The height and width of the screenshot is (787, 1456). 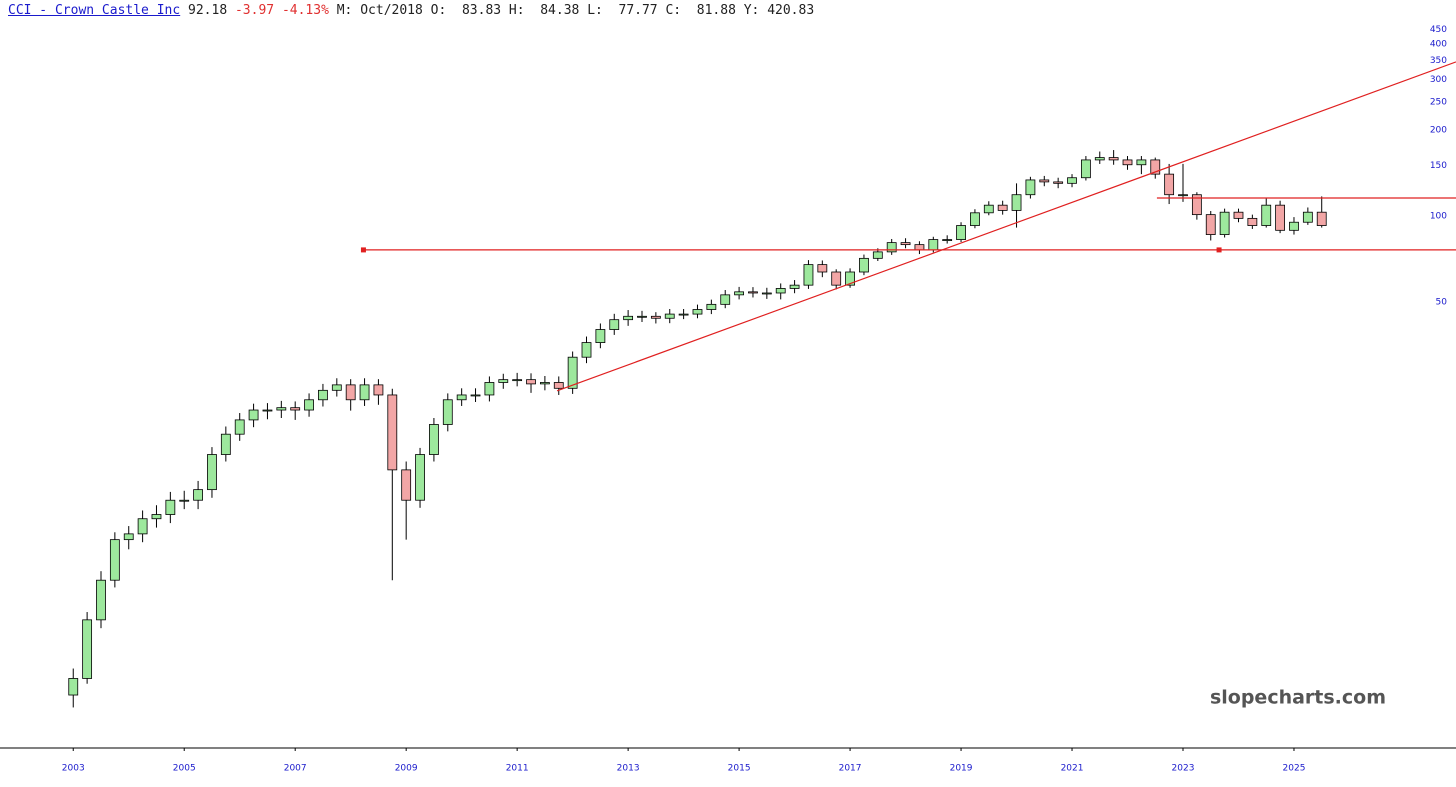 I want to click on y-tick-label: 250, so click(x=1438, y=103).